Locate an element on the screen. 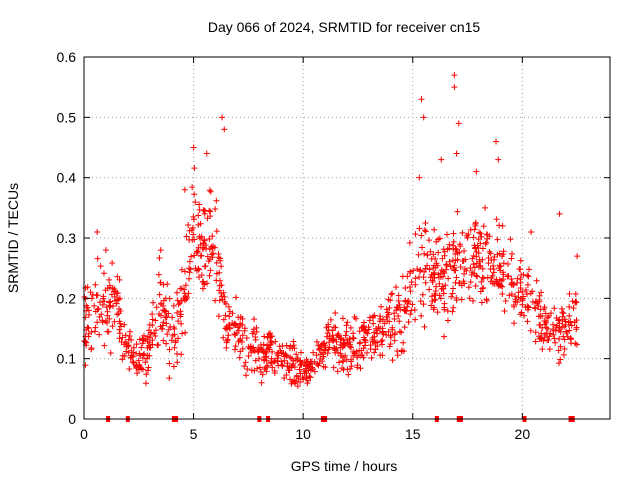  y-tick-label: 0 is located at coordinates (72, 419).